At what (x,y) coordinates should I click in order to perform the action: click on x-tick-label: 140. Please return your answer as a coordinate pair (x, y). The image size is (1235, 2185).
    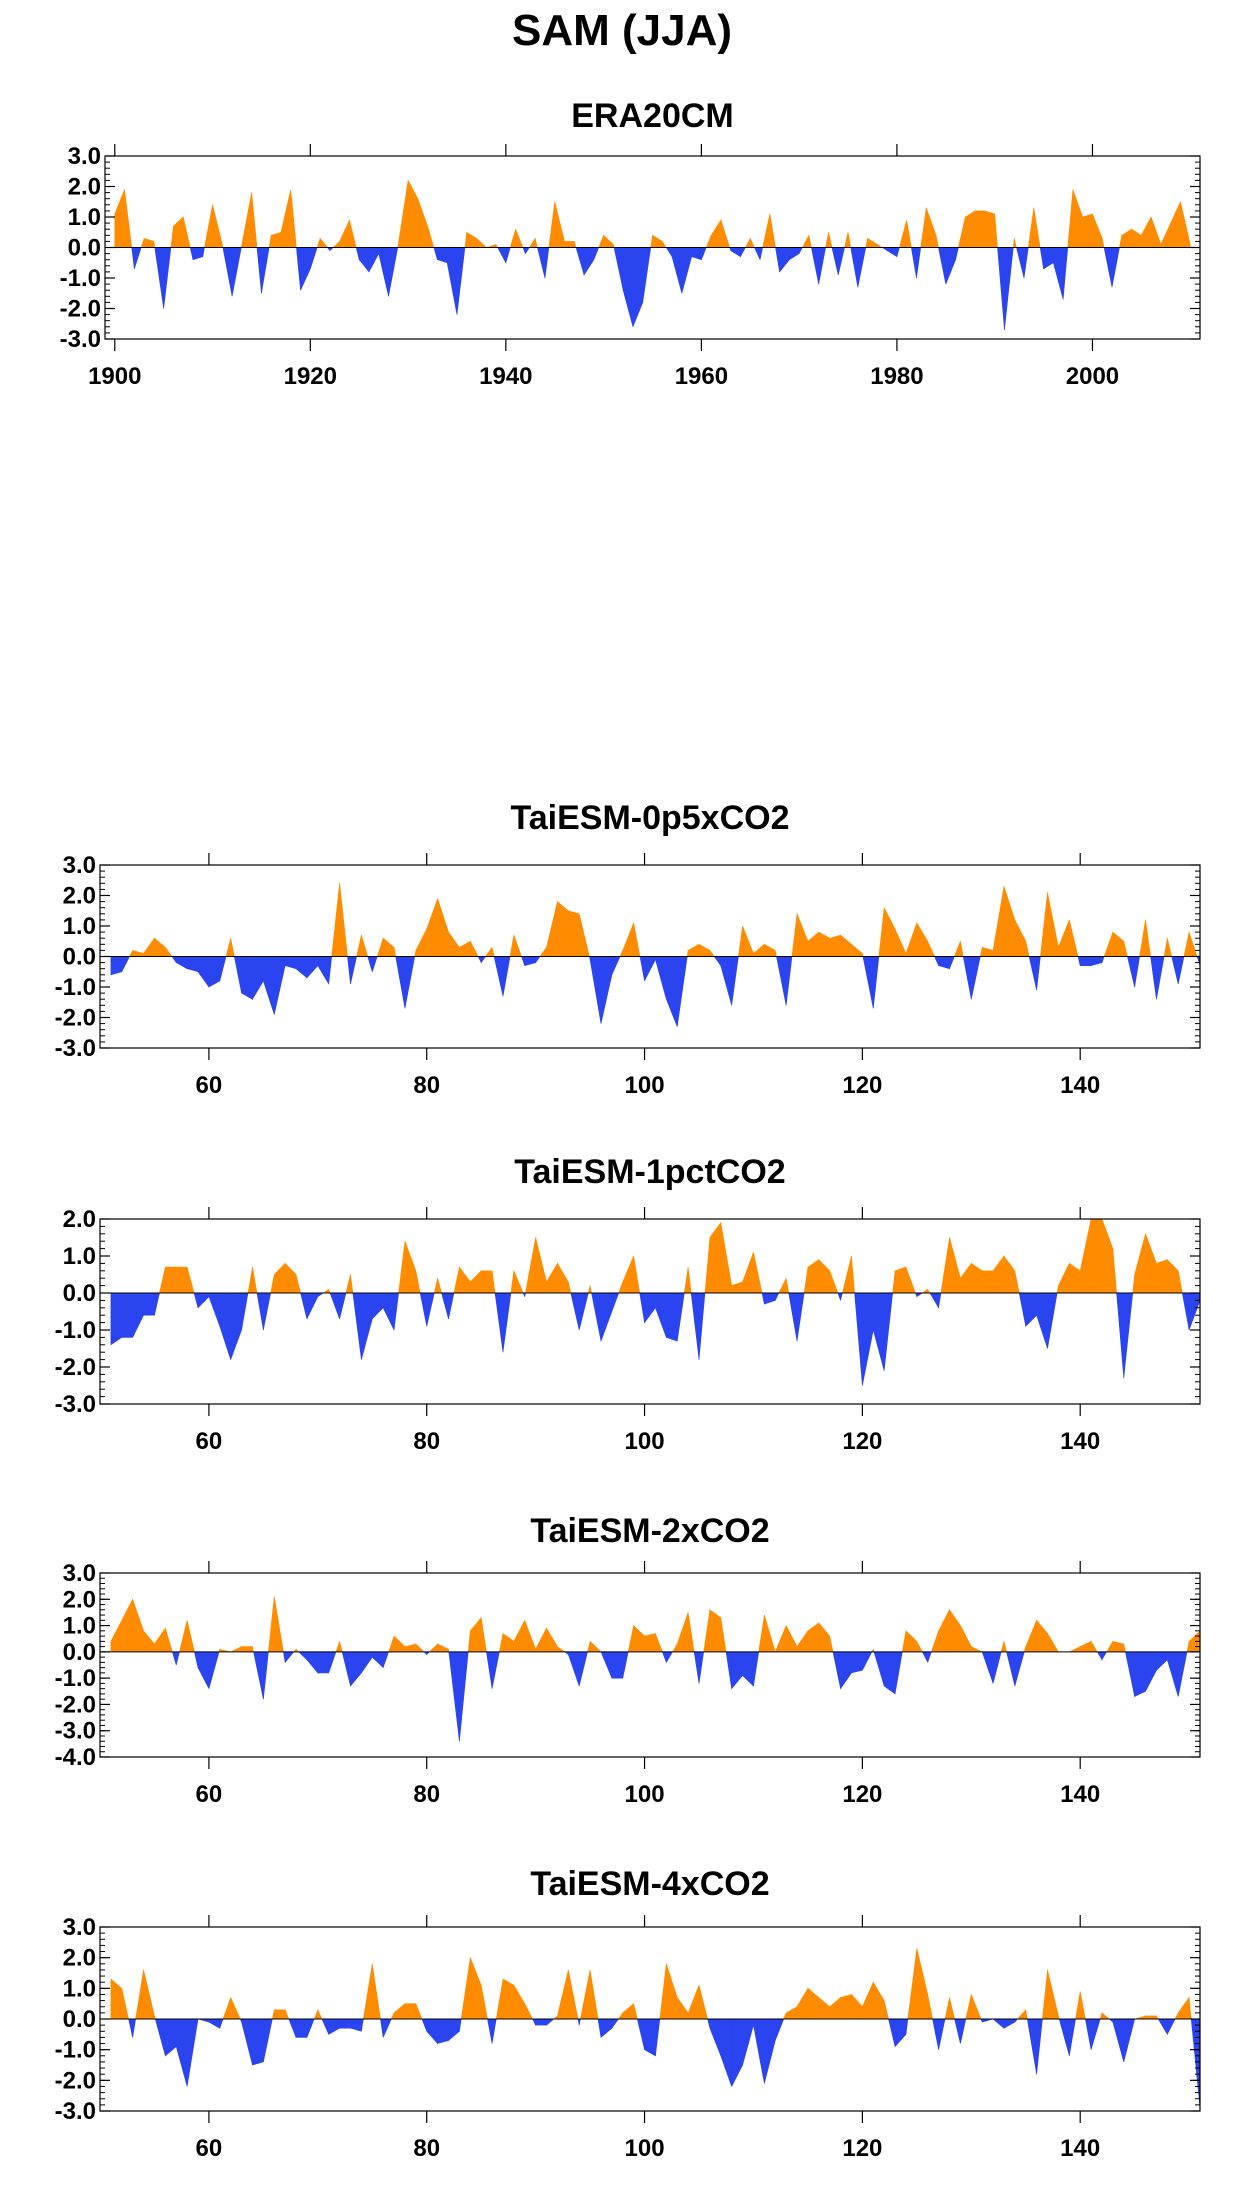
    Looking at the image, I should click on (1080, 2148).